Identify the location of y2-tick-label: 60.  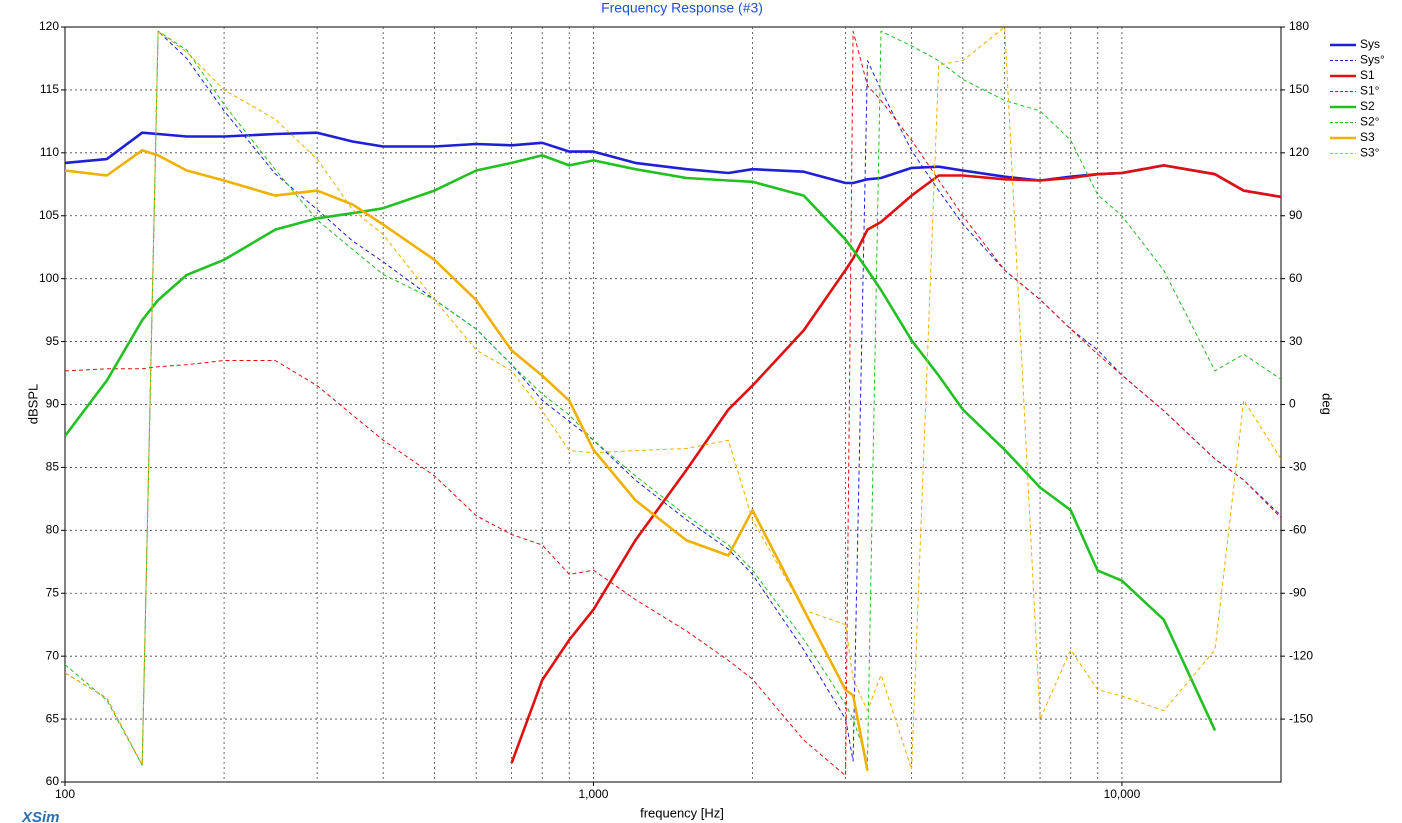
(1296, 278).